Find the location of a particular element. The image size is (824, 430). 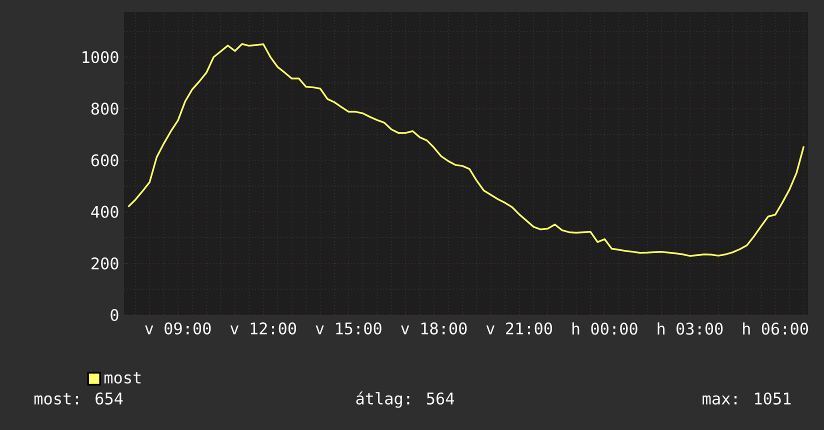

x-tick-label: v 12:00 is located at coordinates (263, 328).